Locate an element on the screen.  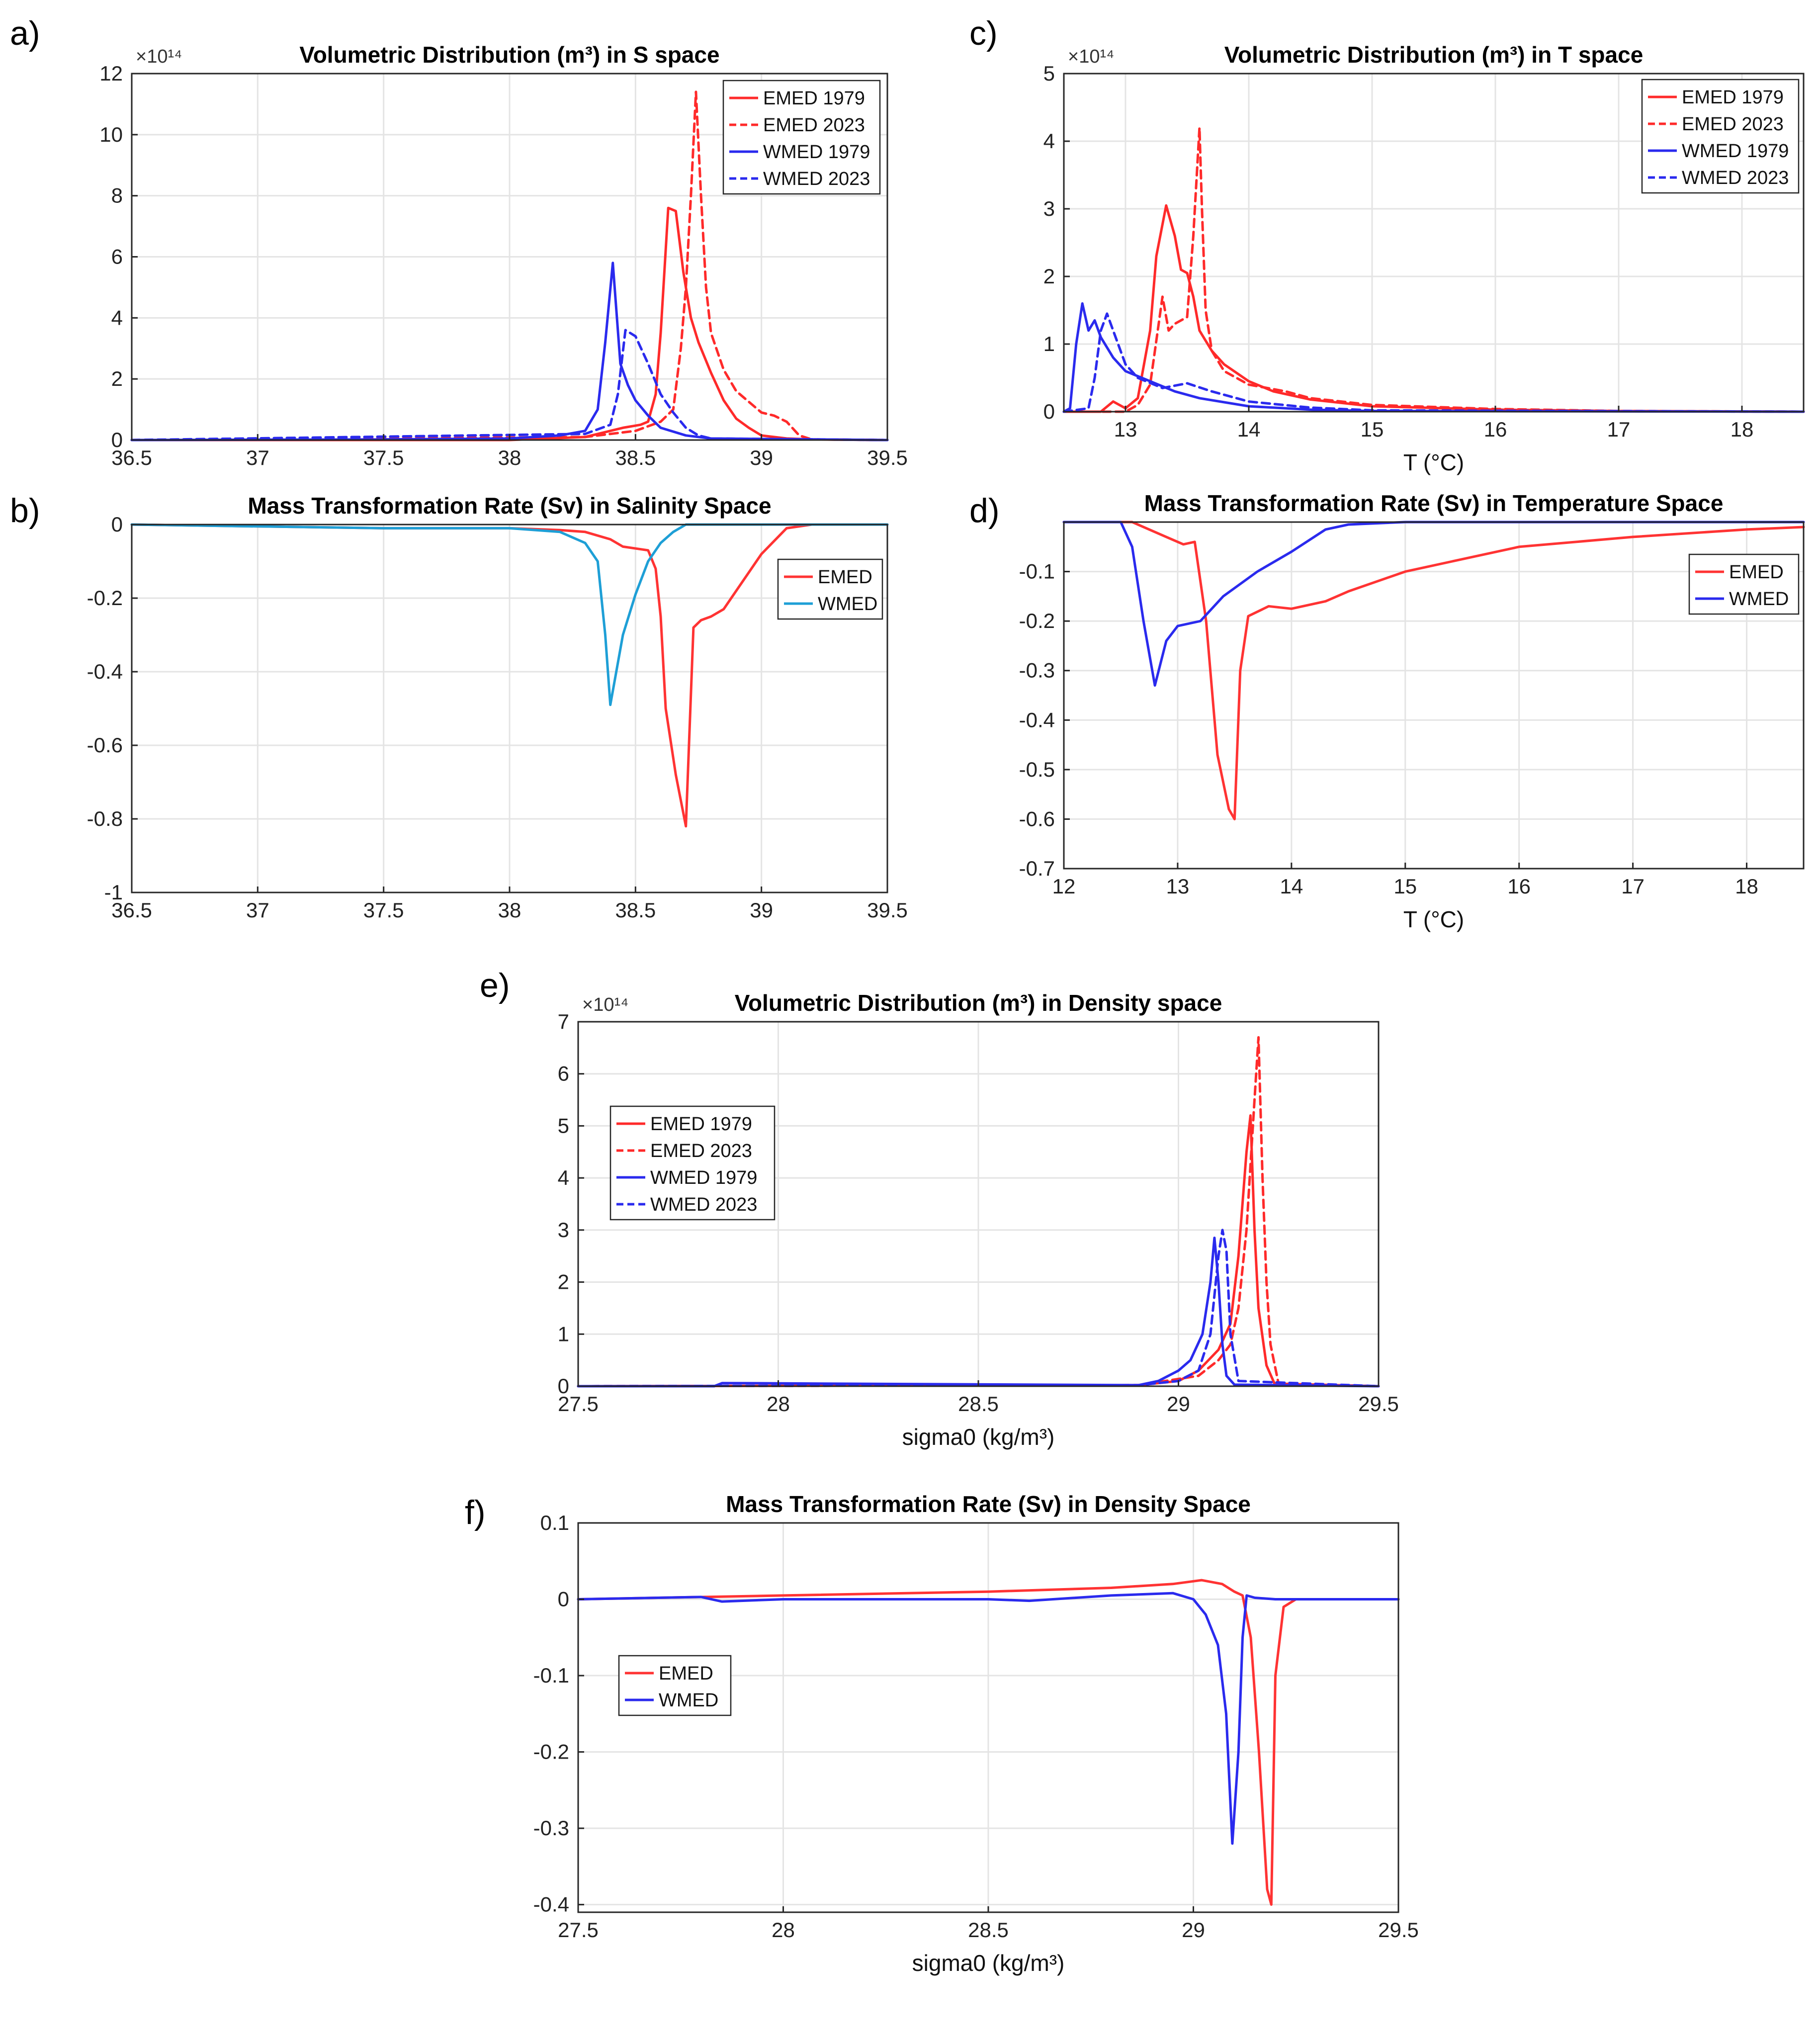
x-tick-label: 13 is located at coordinates (1178, 887).